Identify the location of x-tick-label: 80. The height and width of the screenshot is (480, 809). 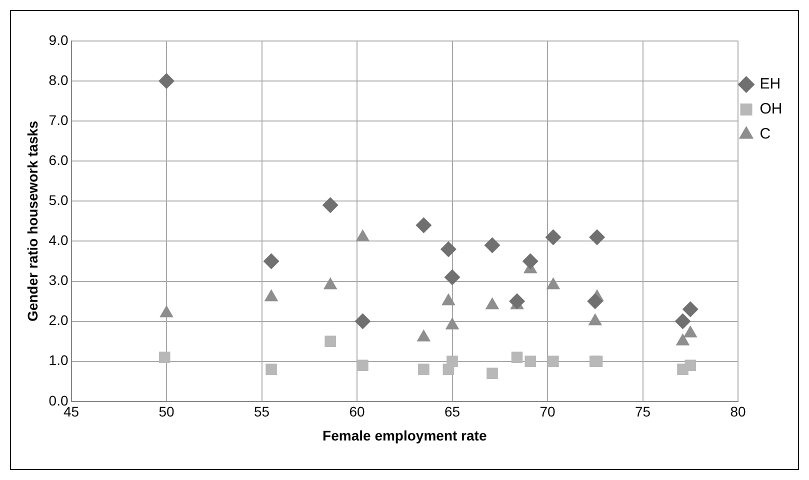
(738, 412).